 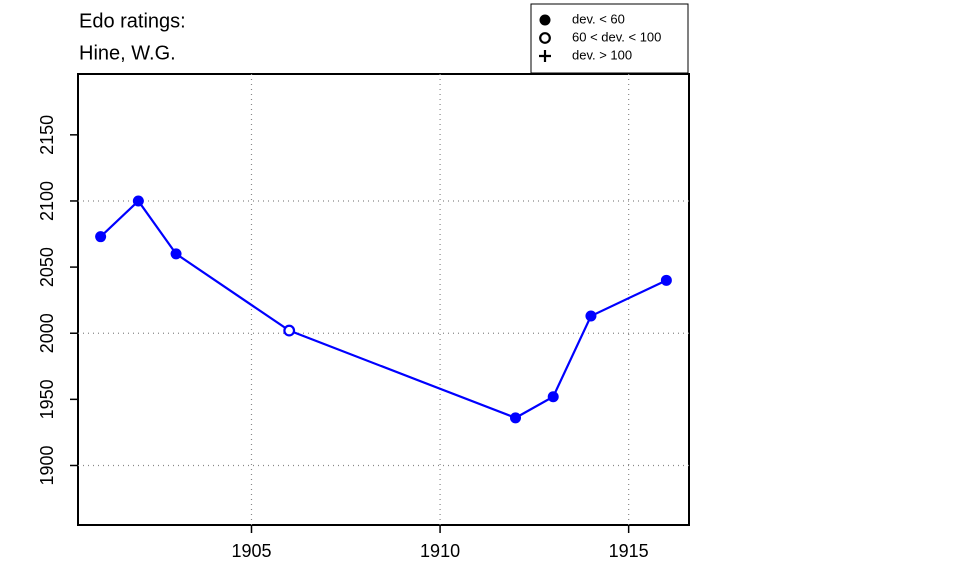 I want to click on y-tick-label: 2000, so click(x=47, y=333).